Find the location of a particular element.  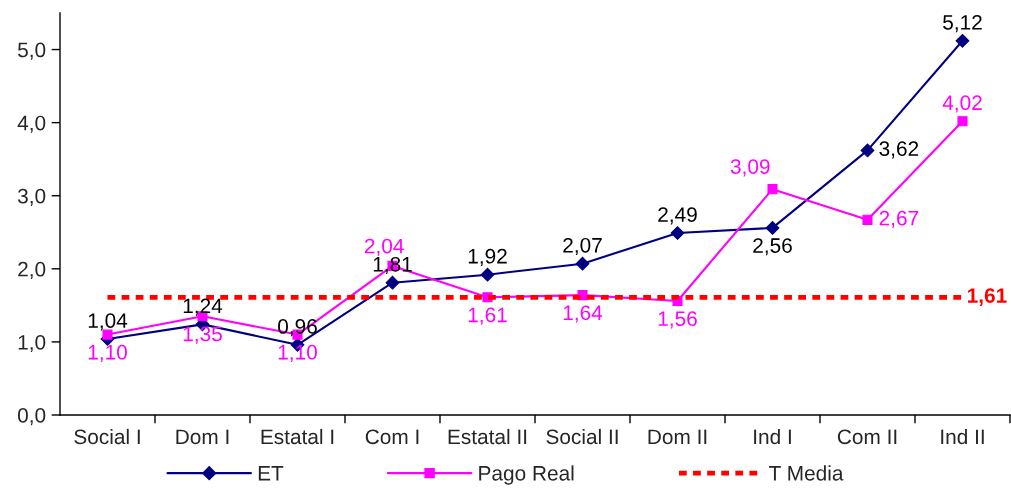

data-label: 4,02 is located at coordinates (962, 104).